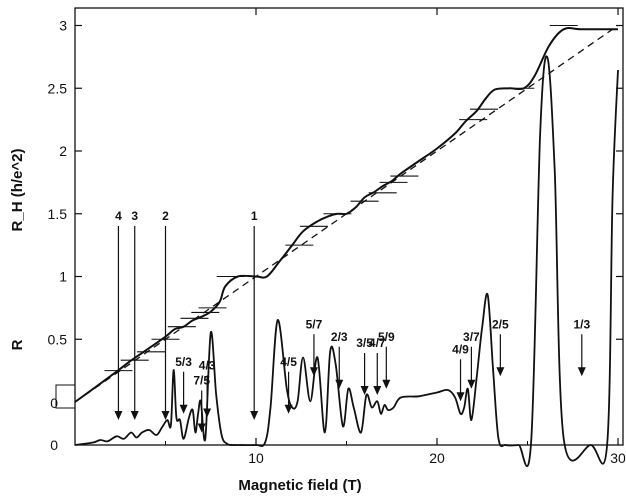  What do you see at coordinates (58, 88) in the screenshot?
I see `y-tick-label: 2.5` at bounding box center [58, 88].